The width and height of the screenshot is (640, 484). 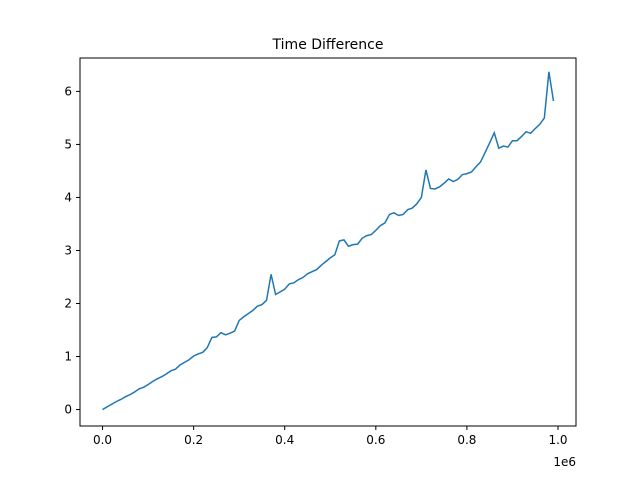 What do you see at coordinates (68, 91) in the screenshot?
I see `y-tick-label: 6` at bounding box center [68, 91].